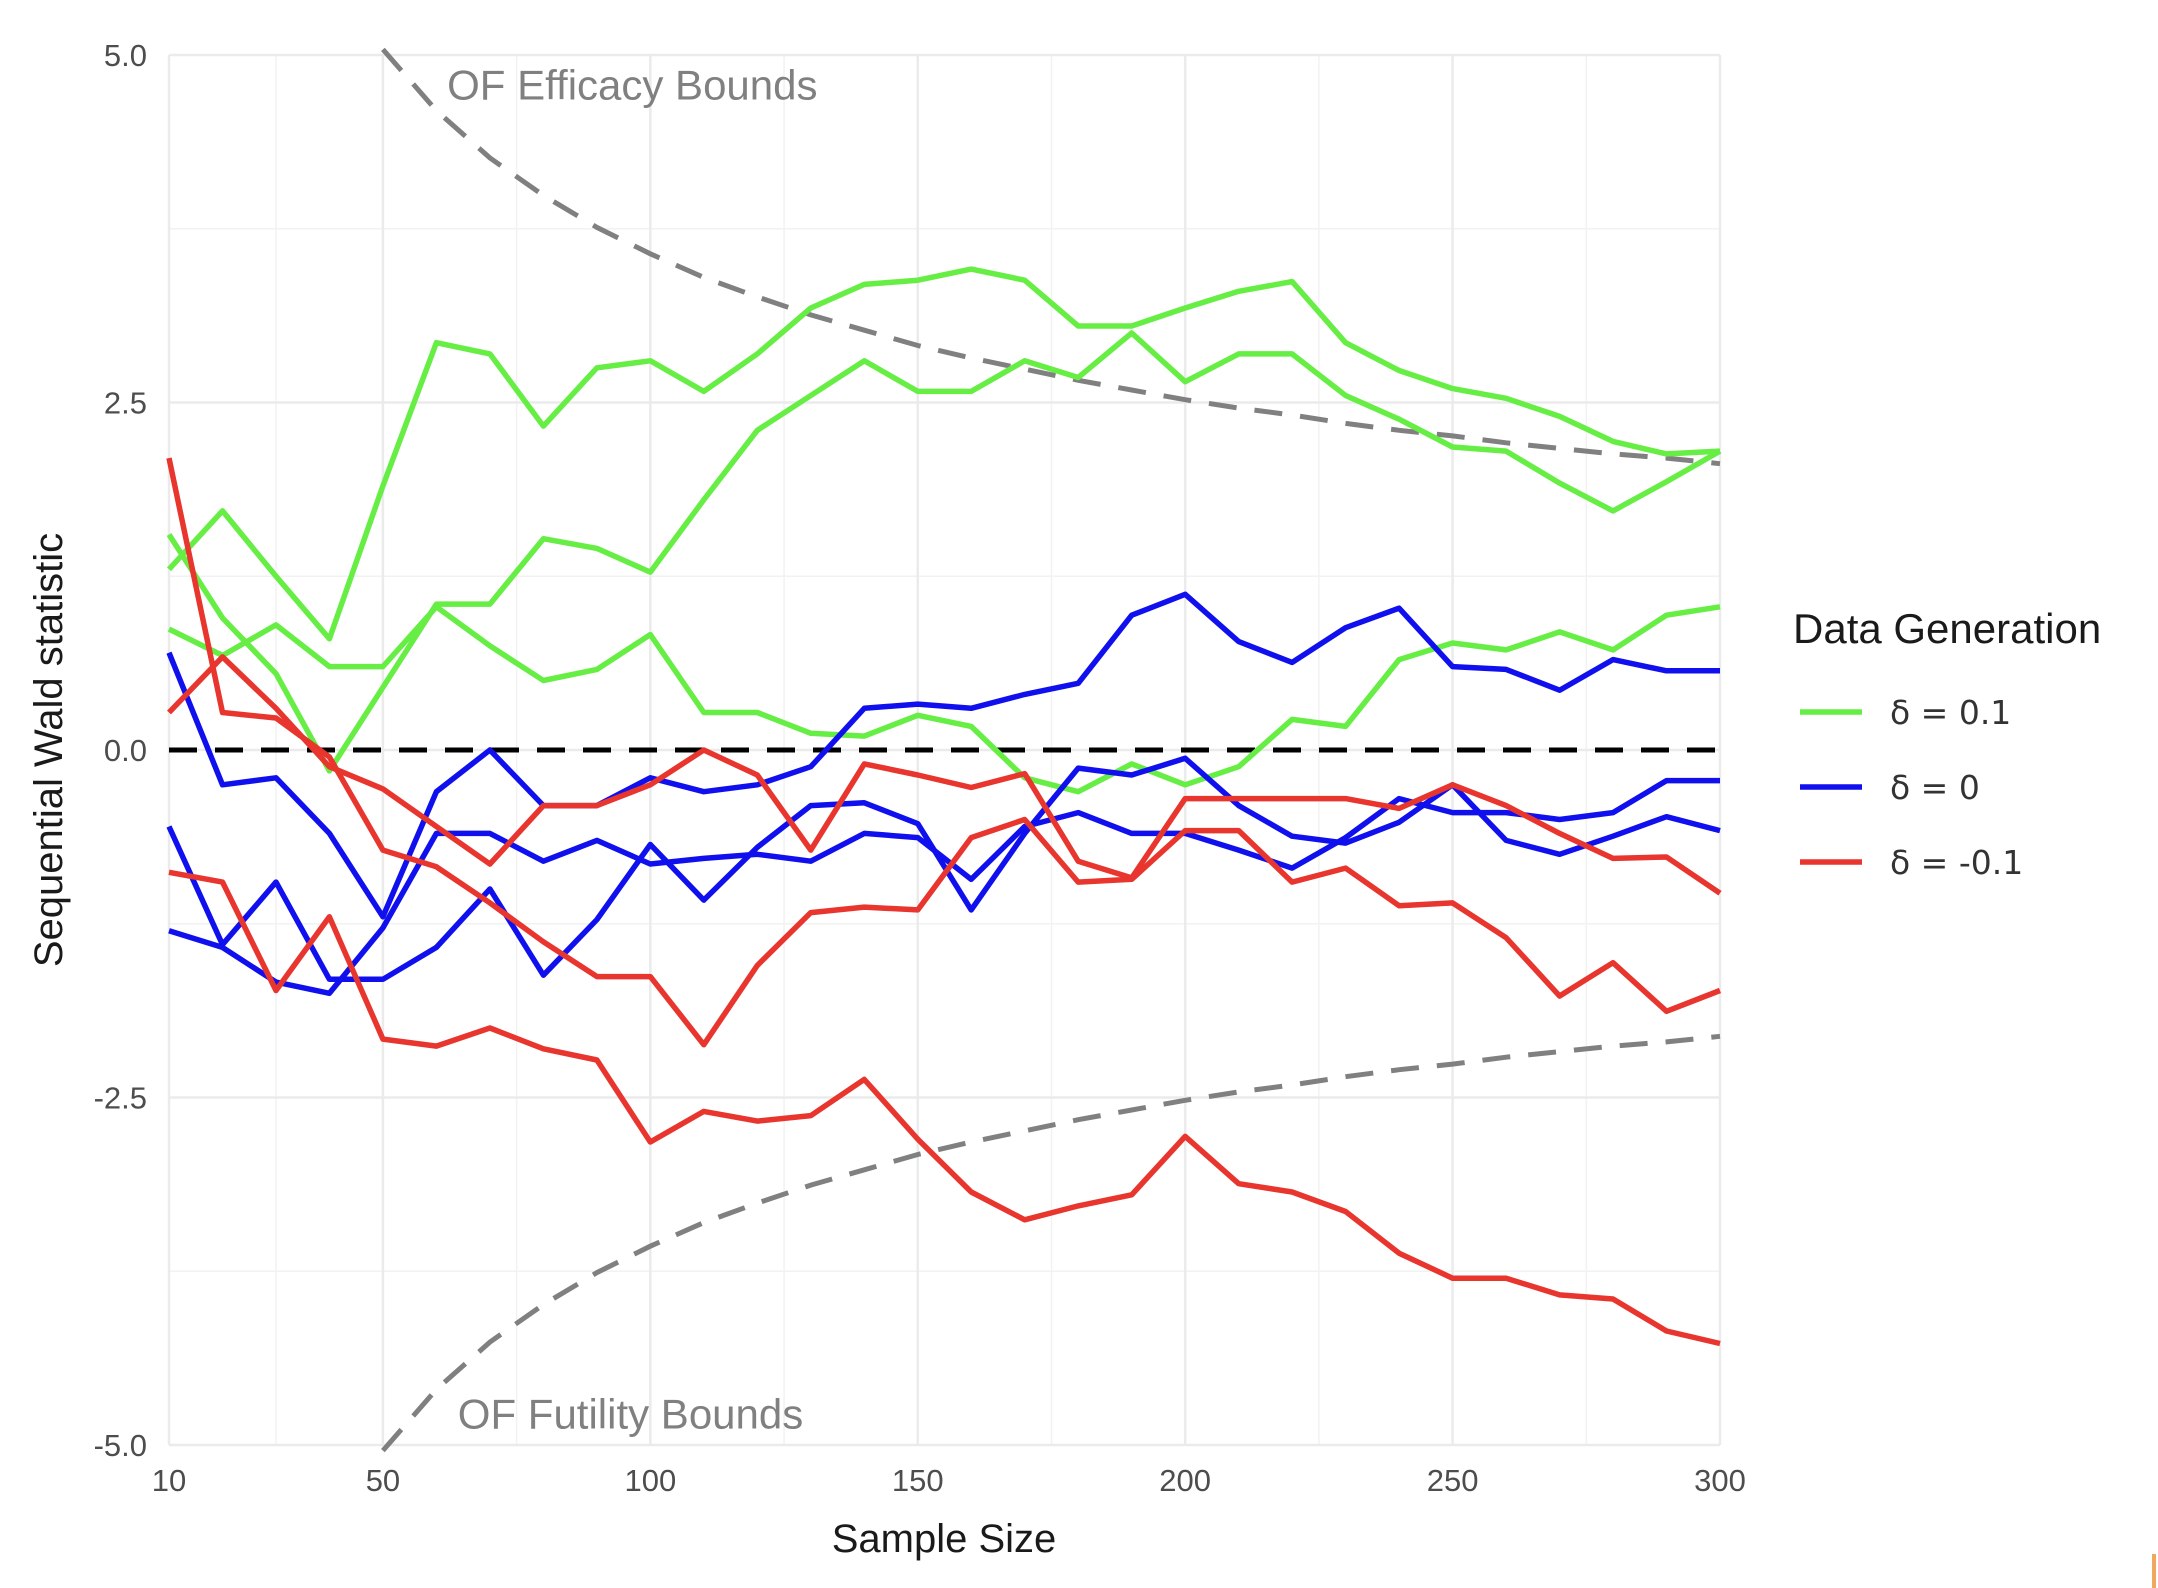  I want to click on y-tick-label: -5.0, so click(120, 1445).